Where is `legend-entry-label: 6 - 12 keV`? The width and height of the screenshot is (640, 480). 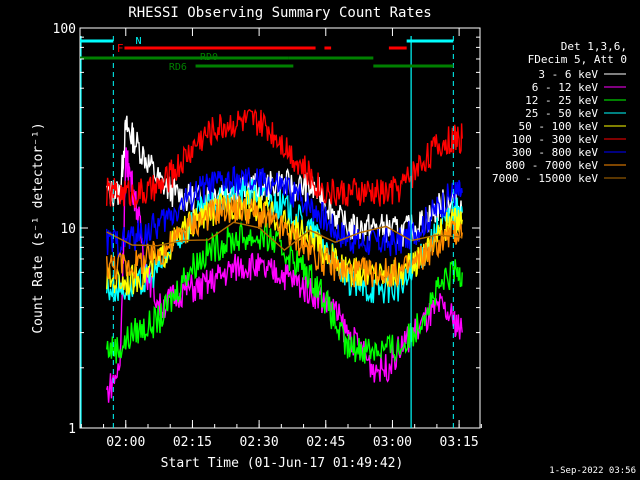 legend-entry-label: 6 - 12 keV is located at coordinates (565, 87).